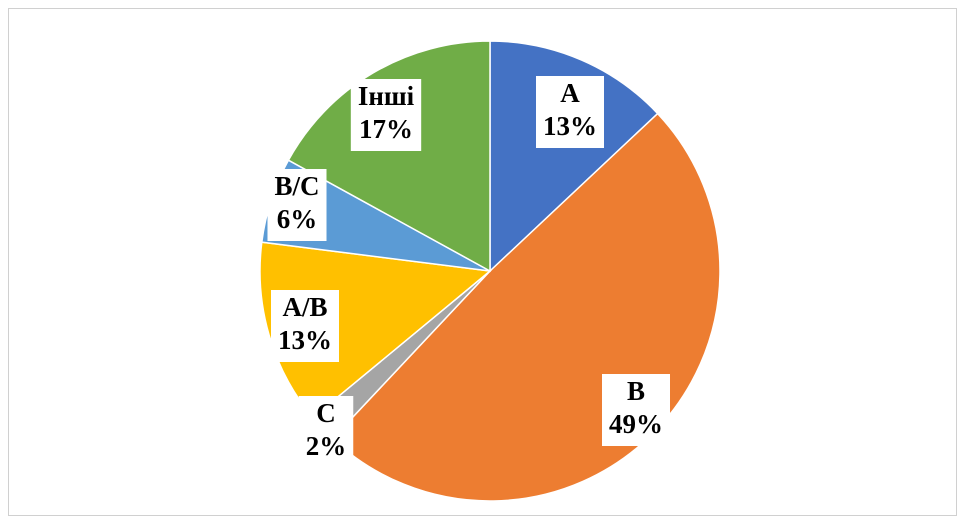 The image size is (965, 524). What do you see at coordinates (326, 446) in the screenshot?
I see `value-label: 2%` at bounding box center [326, 446].